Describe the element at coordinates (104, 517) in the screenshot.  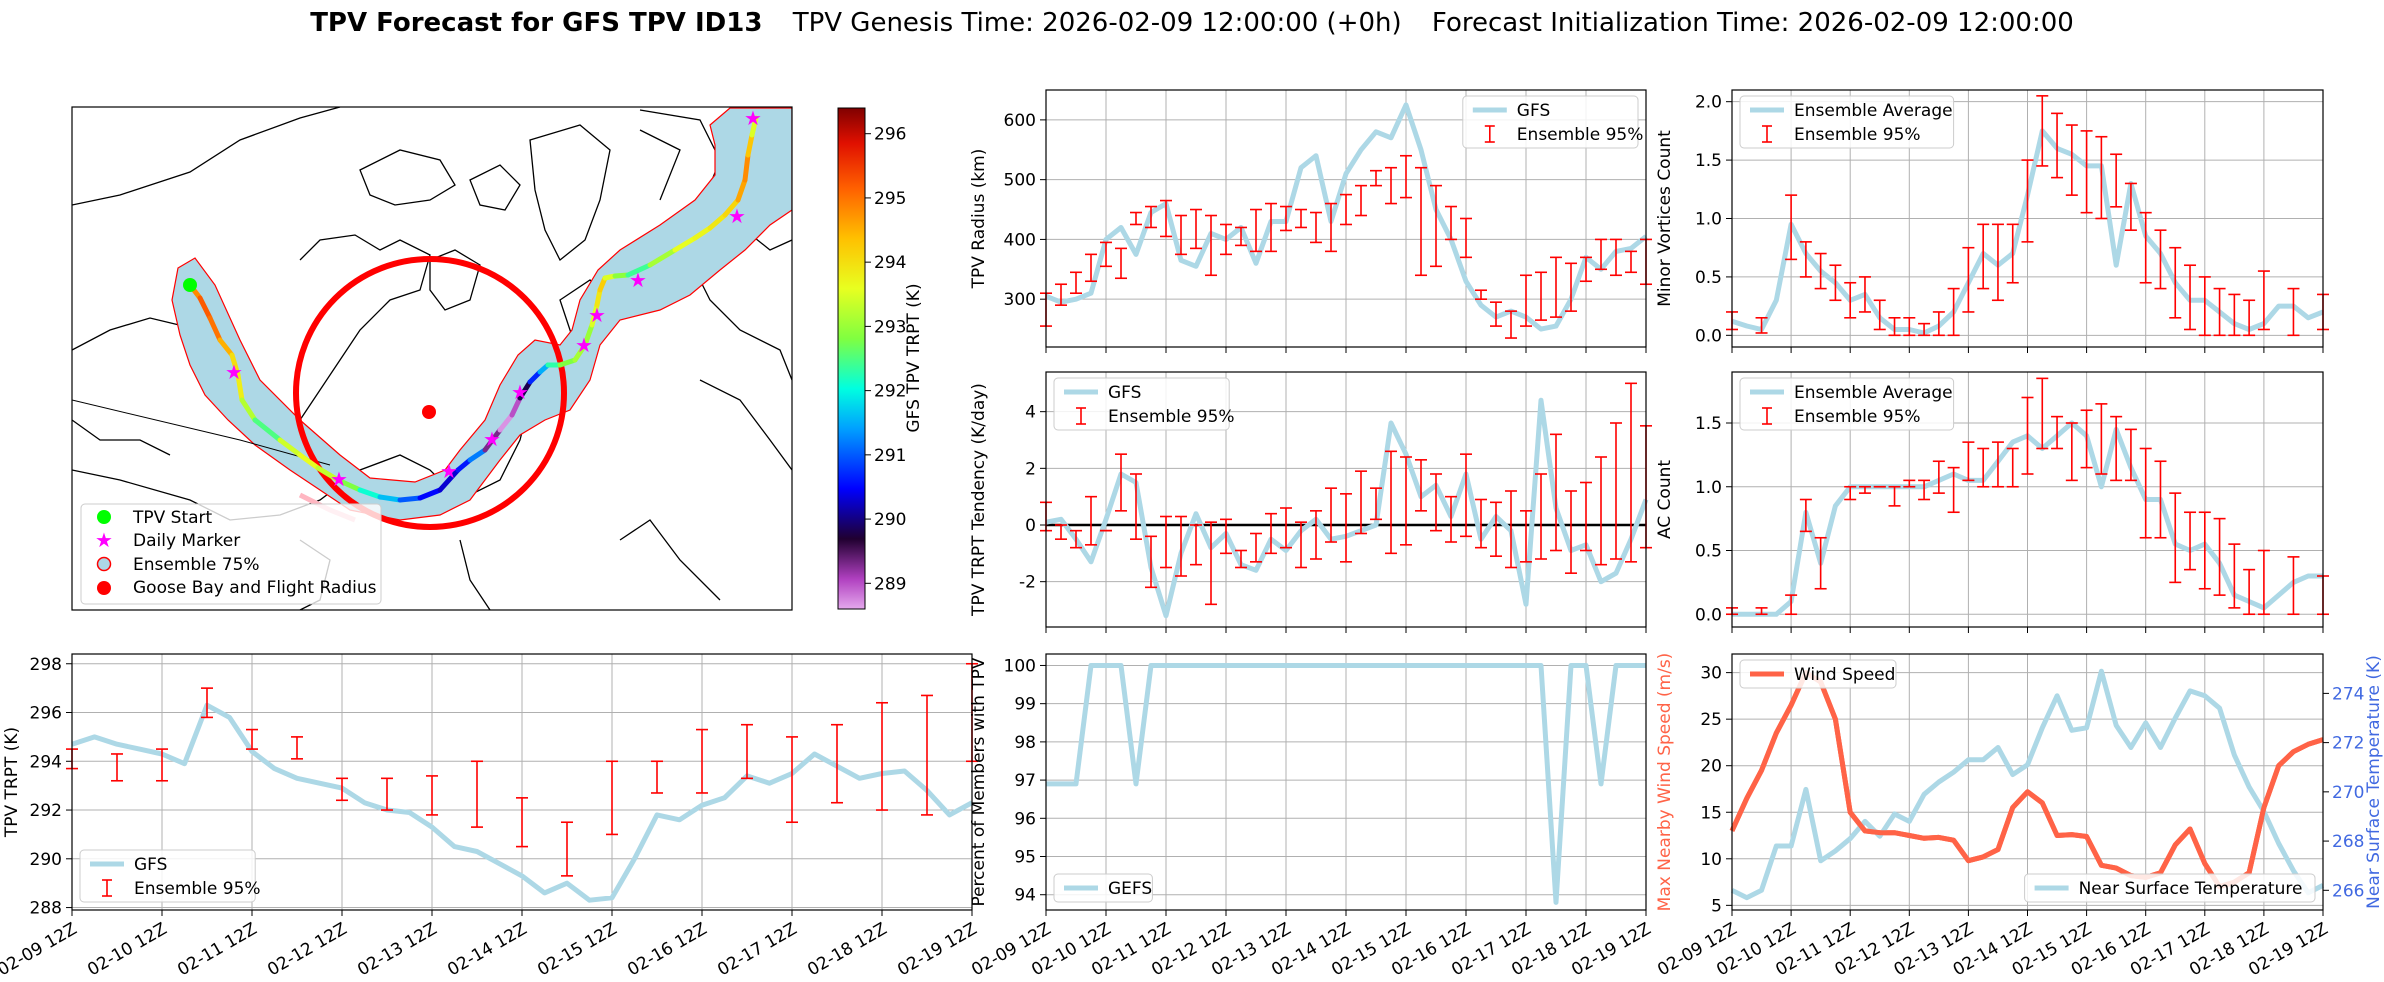
I see `legend-tpv-start-icon` at that location.